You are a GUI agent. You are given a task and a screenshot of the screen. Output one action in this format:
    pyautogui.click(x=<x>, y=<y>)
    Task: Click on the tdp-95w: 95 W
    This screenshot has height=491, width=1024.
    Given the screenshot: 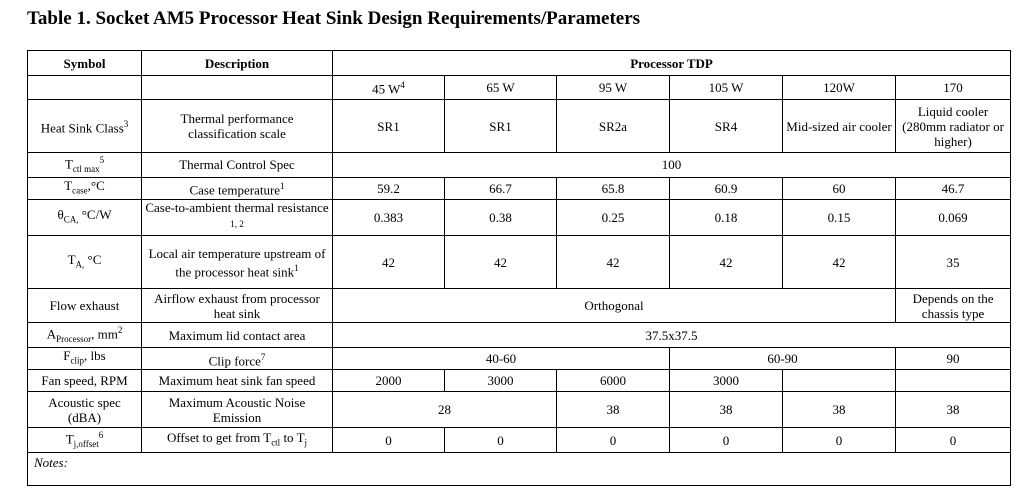 What is the action you would take?
    pyautogui.click(x=613, y=87)
    